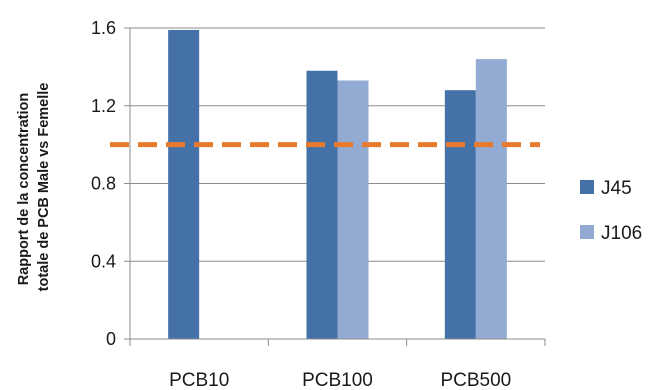 The height and width of the screenshot is (390, 651). Describe the element at coordinates (199, 380) in the screenshot. I see `x-category-label: PCB10` at that location.